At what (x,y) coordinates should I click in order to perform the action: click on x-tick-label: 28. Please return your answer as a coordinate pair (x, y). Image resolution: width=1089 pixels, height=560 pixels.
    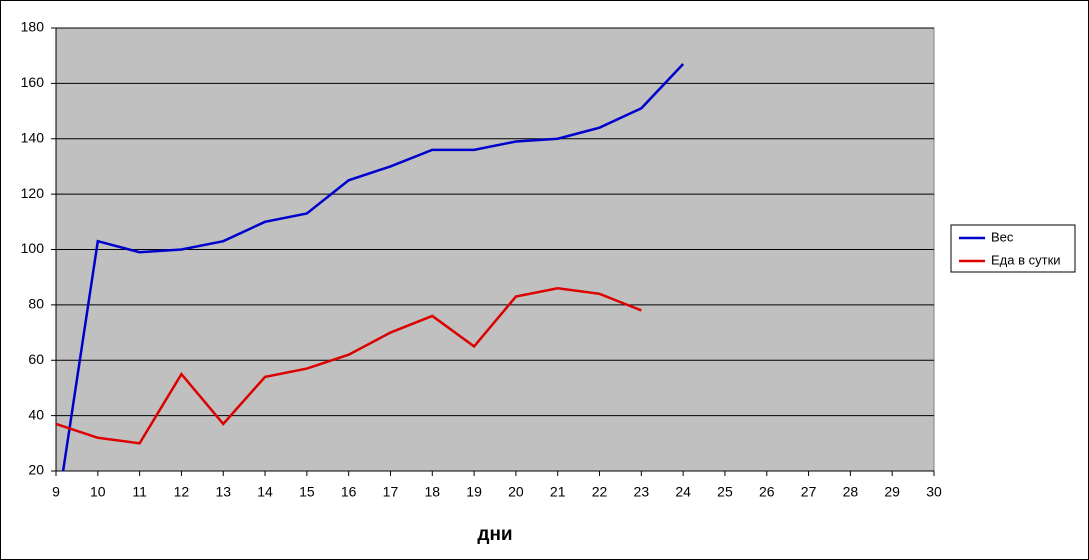
    Looking at the image, I should click on (851, 492).